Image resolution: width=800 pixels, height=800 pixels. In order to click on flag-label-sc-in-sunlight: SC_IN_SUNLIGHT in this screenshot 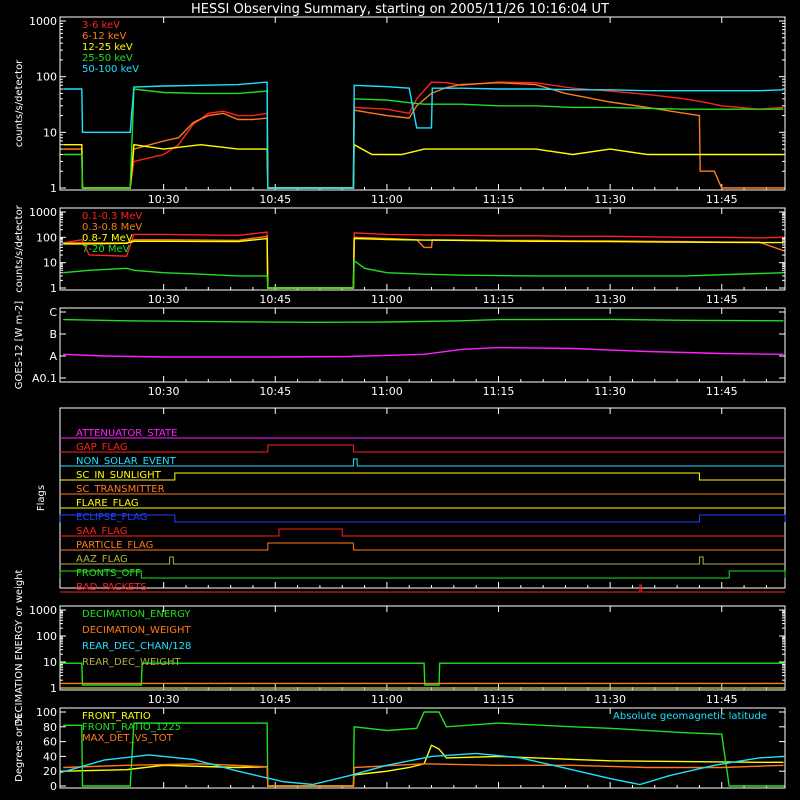, I will do `click(119, 475)`.